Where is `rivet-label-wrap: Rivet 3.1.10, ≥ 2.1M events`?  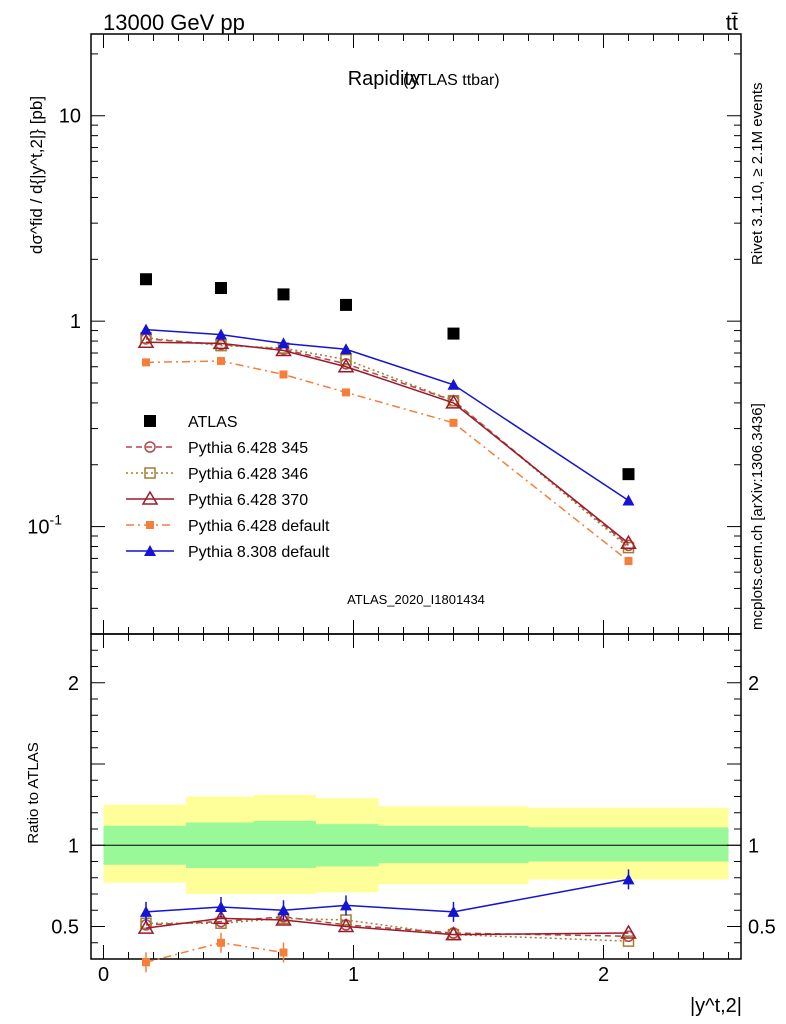
rivet-label-wrap: Rivet 3.1.10, ≥ 2.1M events is located at coordinates (757, 174).